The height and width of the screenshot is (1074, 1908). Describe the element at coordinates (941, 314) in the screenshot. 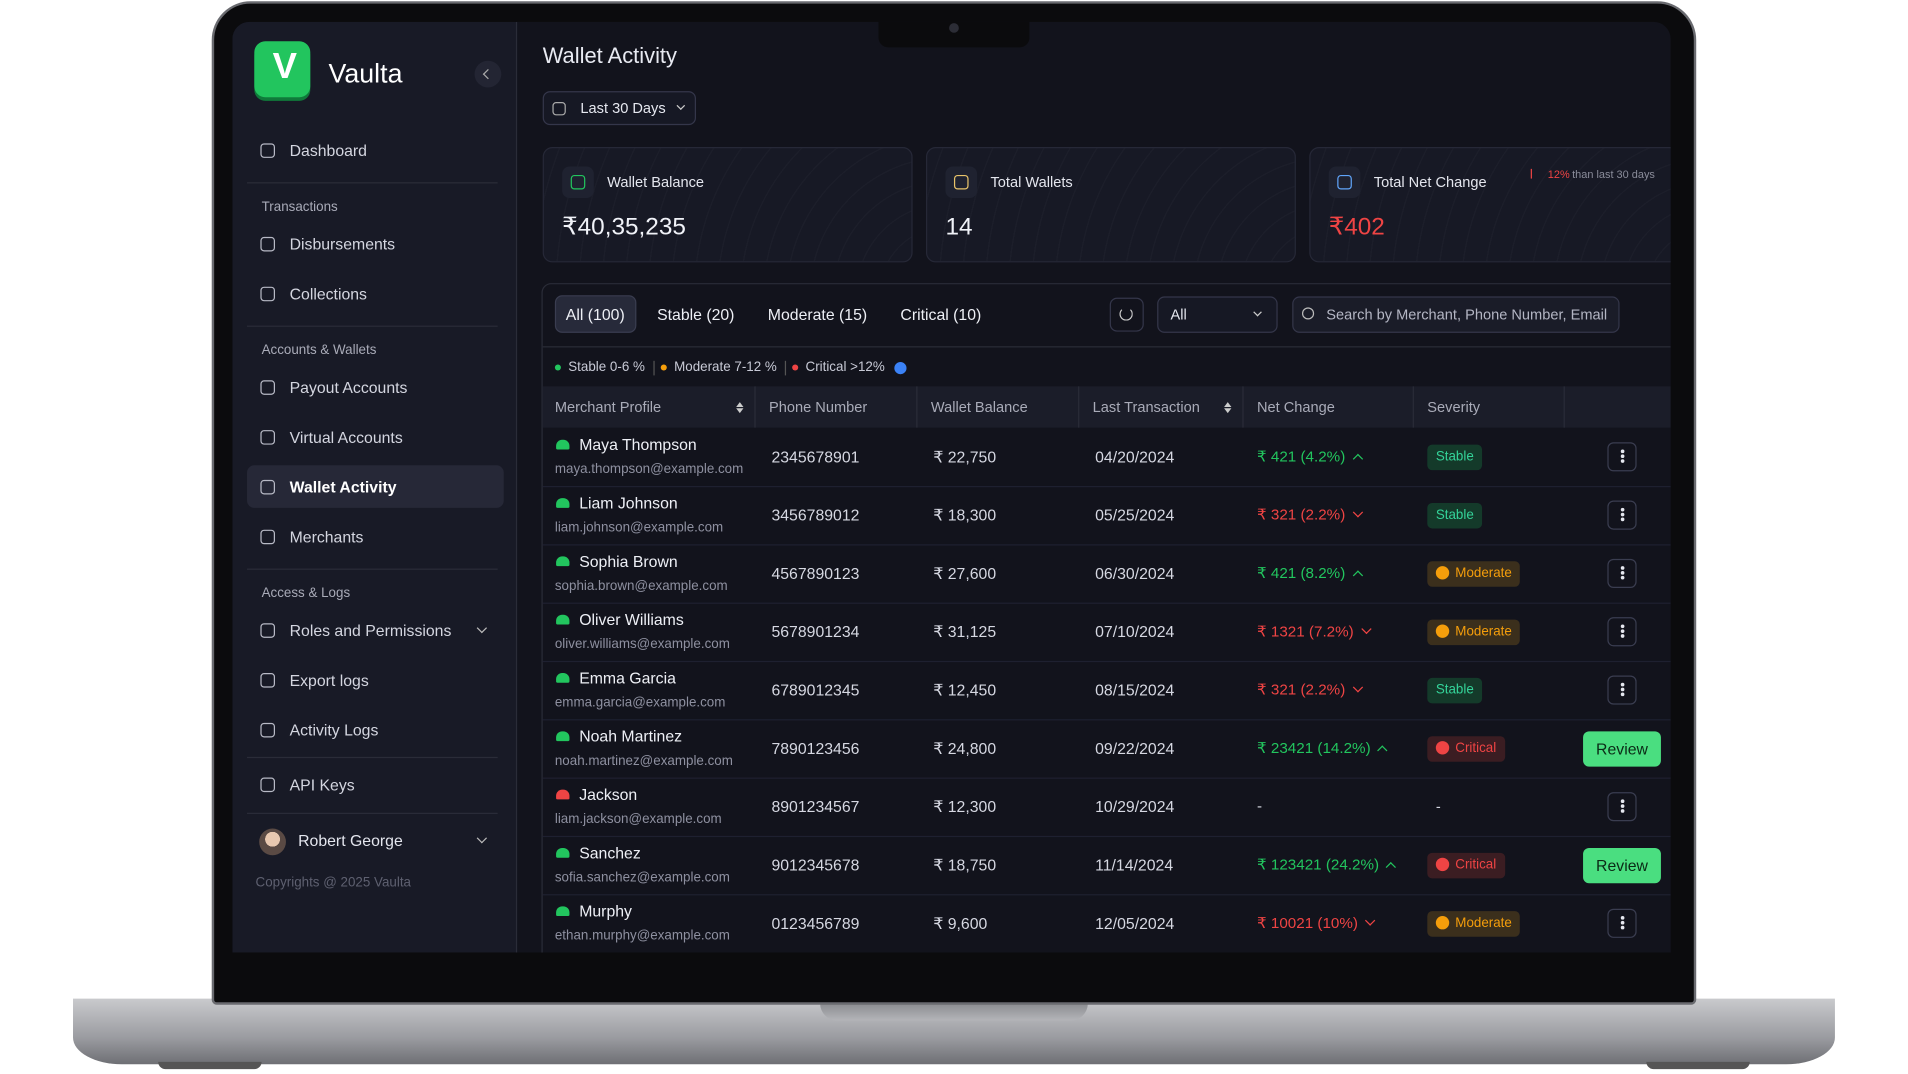

I see `tab: Critical (10)` at that location.